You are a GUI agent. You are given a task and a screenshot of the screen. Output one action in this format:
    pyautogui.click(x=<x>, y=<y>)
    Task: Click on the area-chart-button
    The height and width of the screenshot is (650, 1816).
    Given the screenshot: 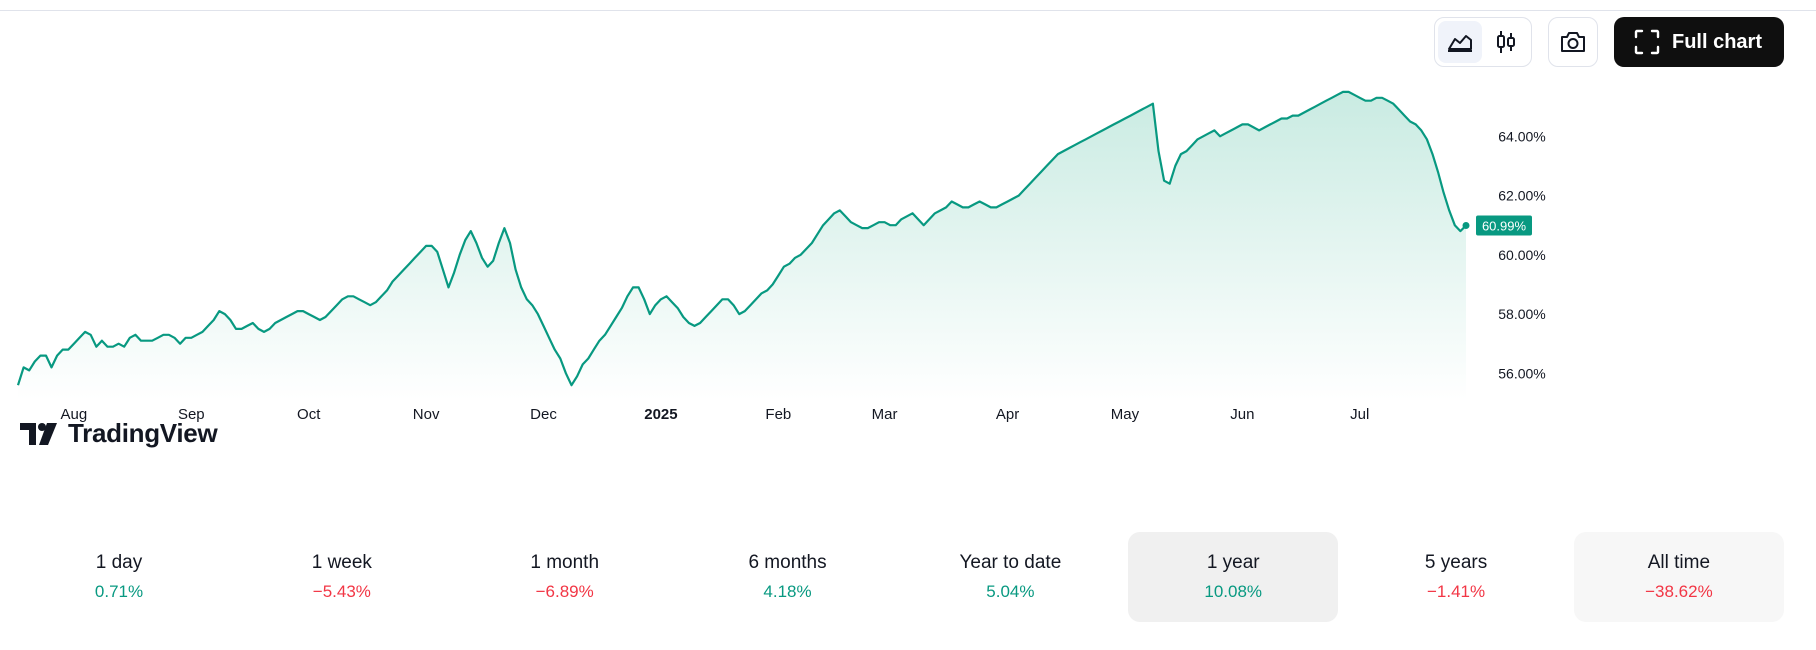 What is the action you would take?
    pyautogui.click(x=1459, y=42)
    